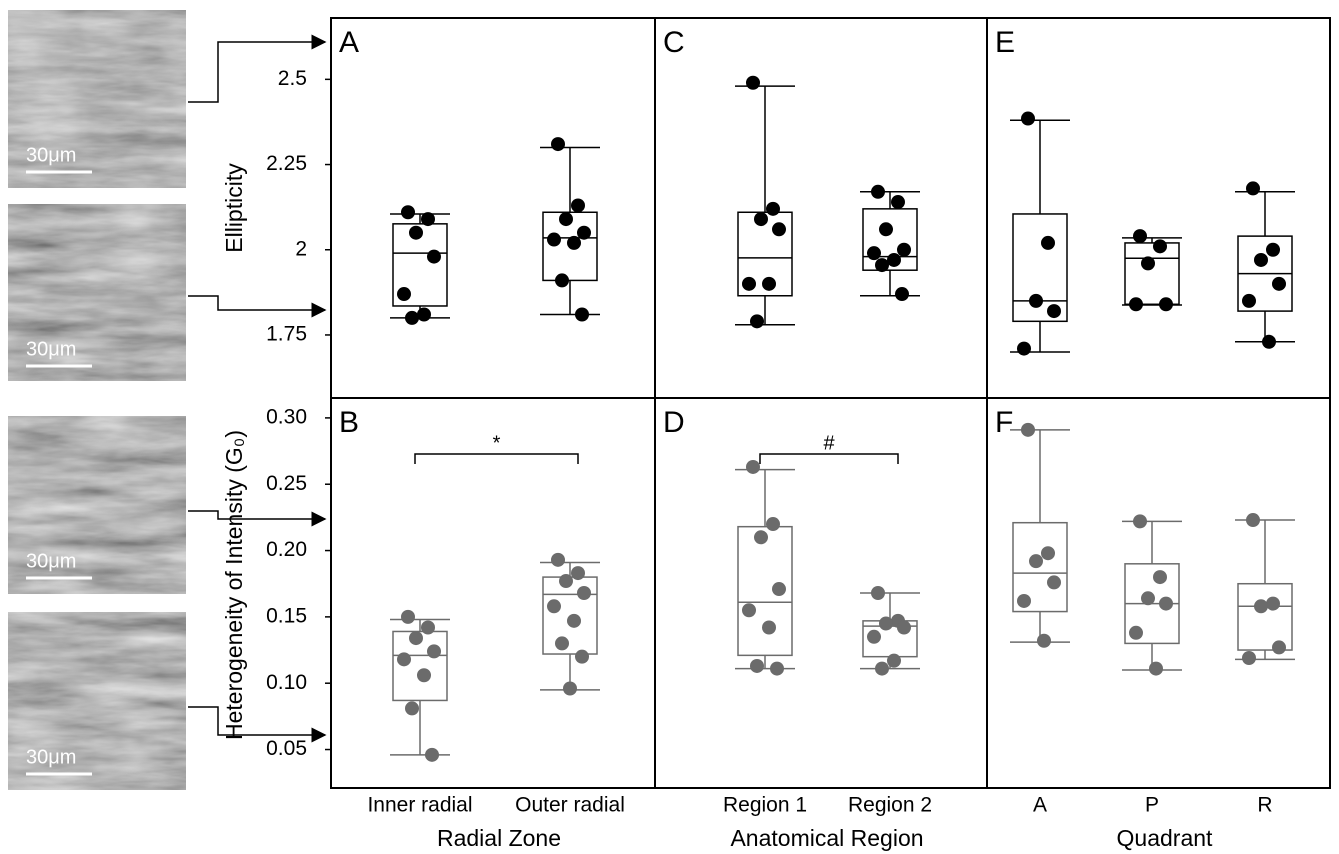  What do you see at coordinates (257, 388) in the screenshot?
I see `arrows` at bounding box center [257, 388].